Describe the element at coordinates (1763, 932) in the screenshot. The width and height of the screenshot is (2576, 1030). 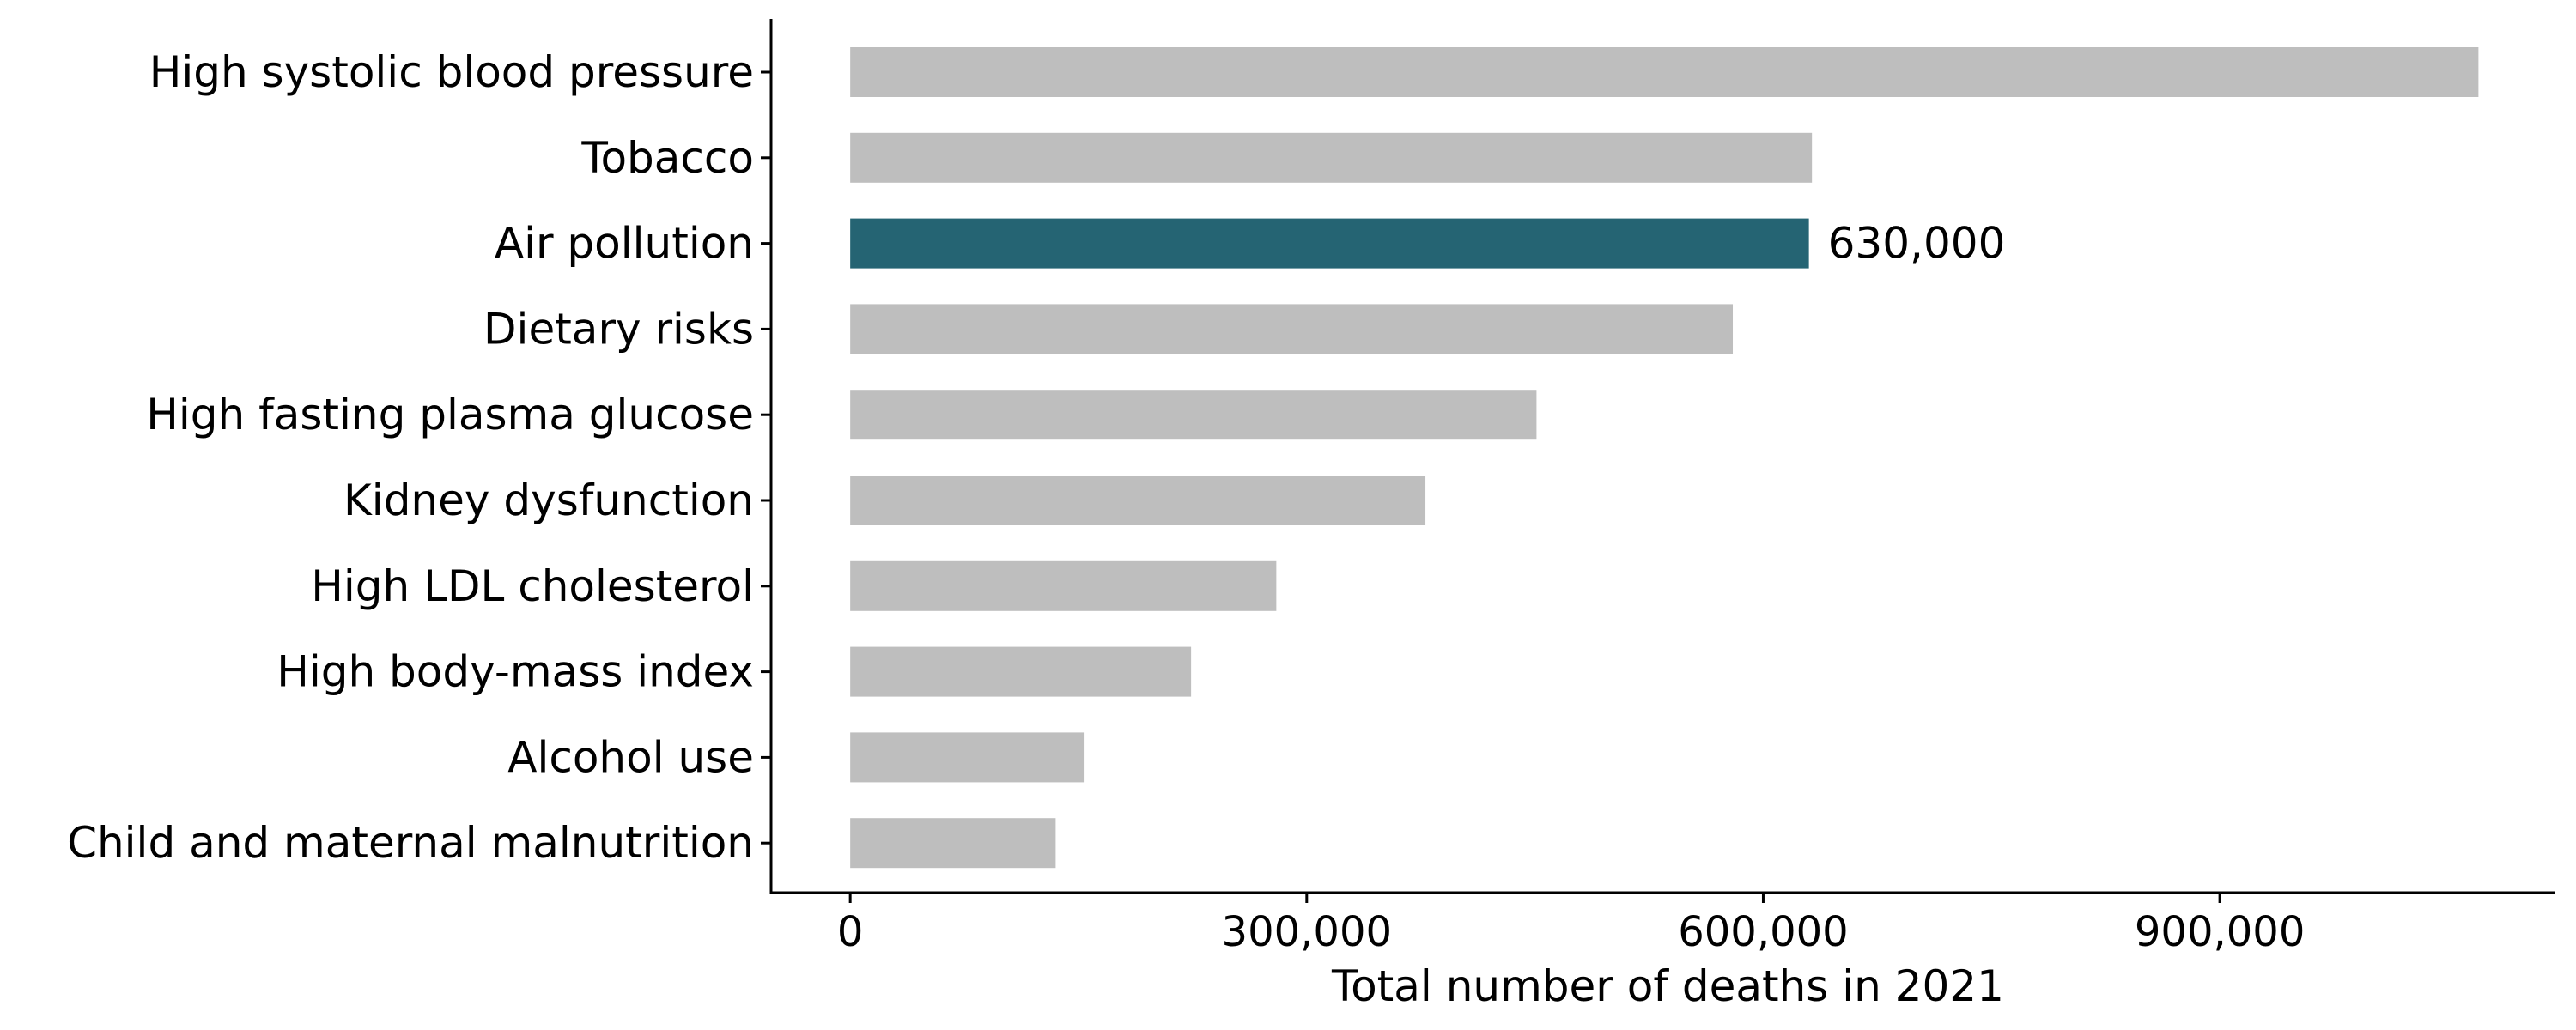
I see `x-tick-label: 600,000` at that location.